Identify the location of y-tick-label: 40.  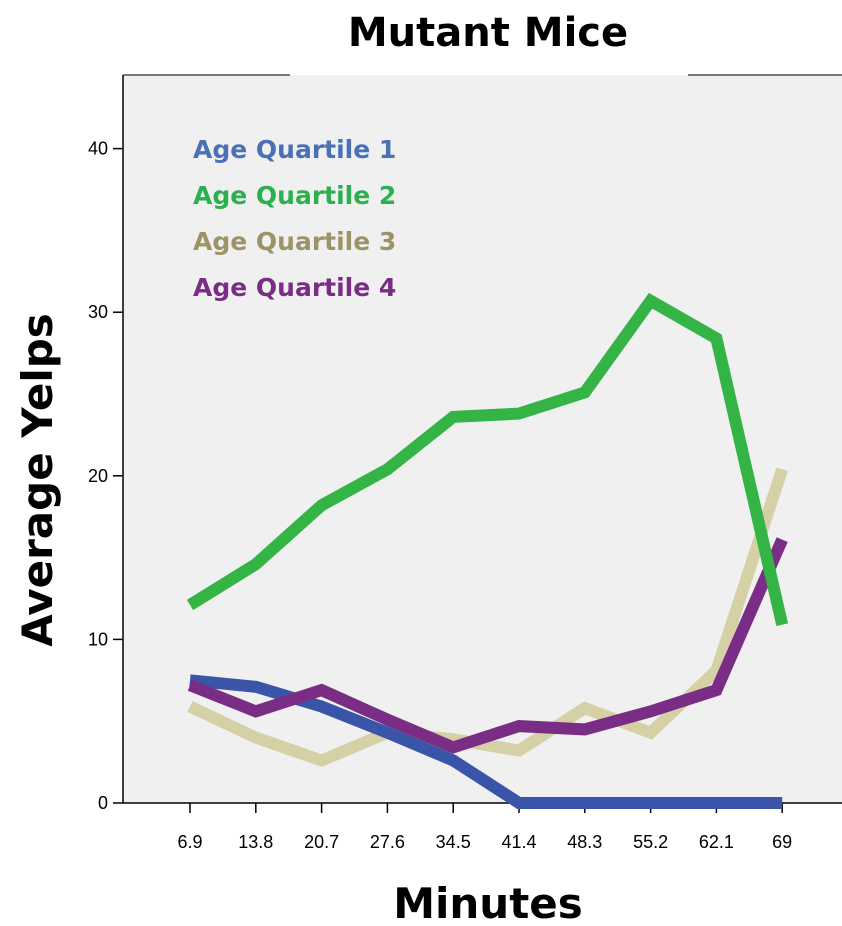
(98, 149).